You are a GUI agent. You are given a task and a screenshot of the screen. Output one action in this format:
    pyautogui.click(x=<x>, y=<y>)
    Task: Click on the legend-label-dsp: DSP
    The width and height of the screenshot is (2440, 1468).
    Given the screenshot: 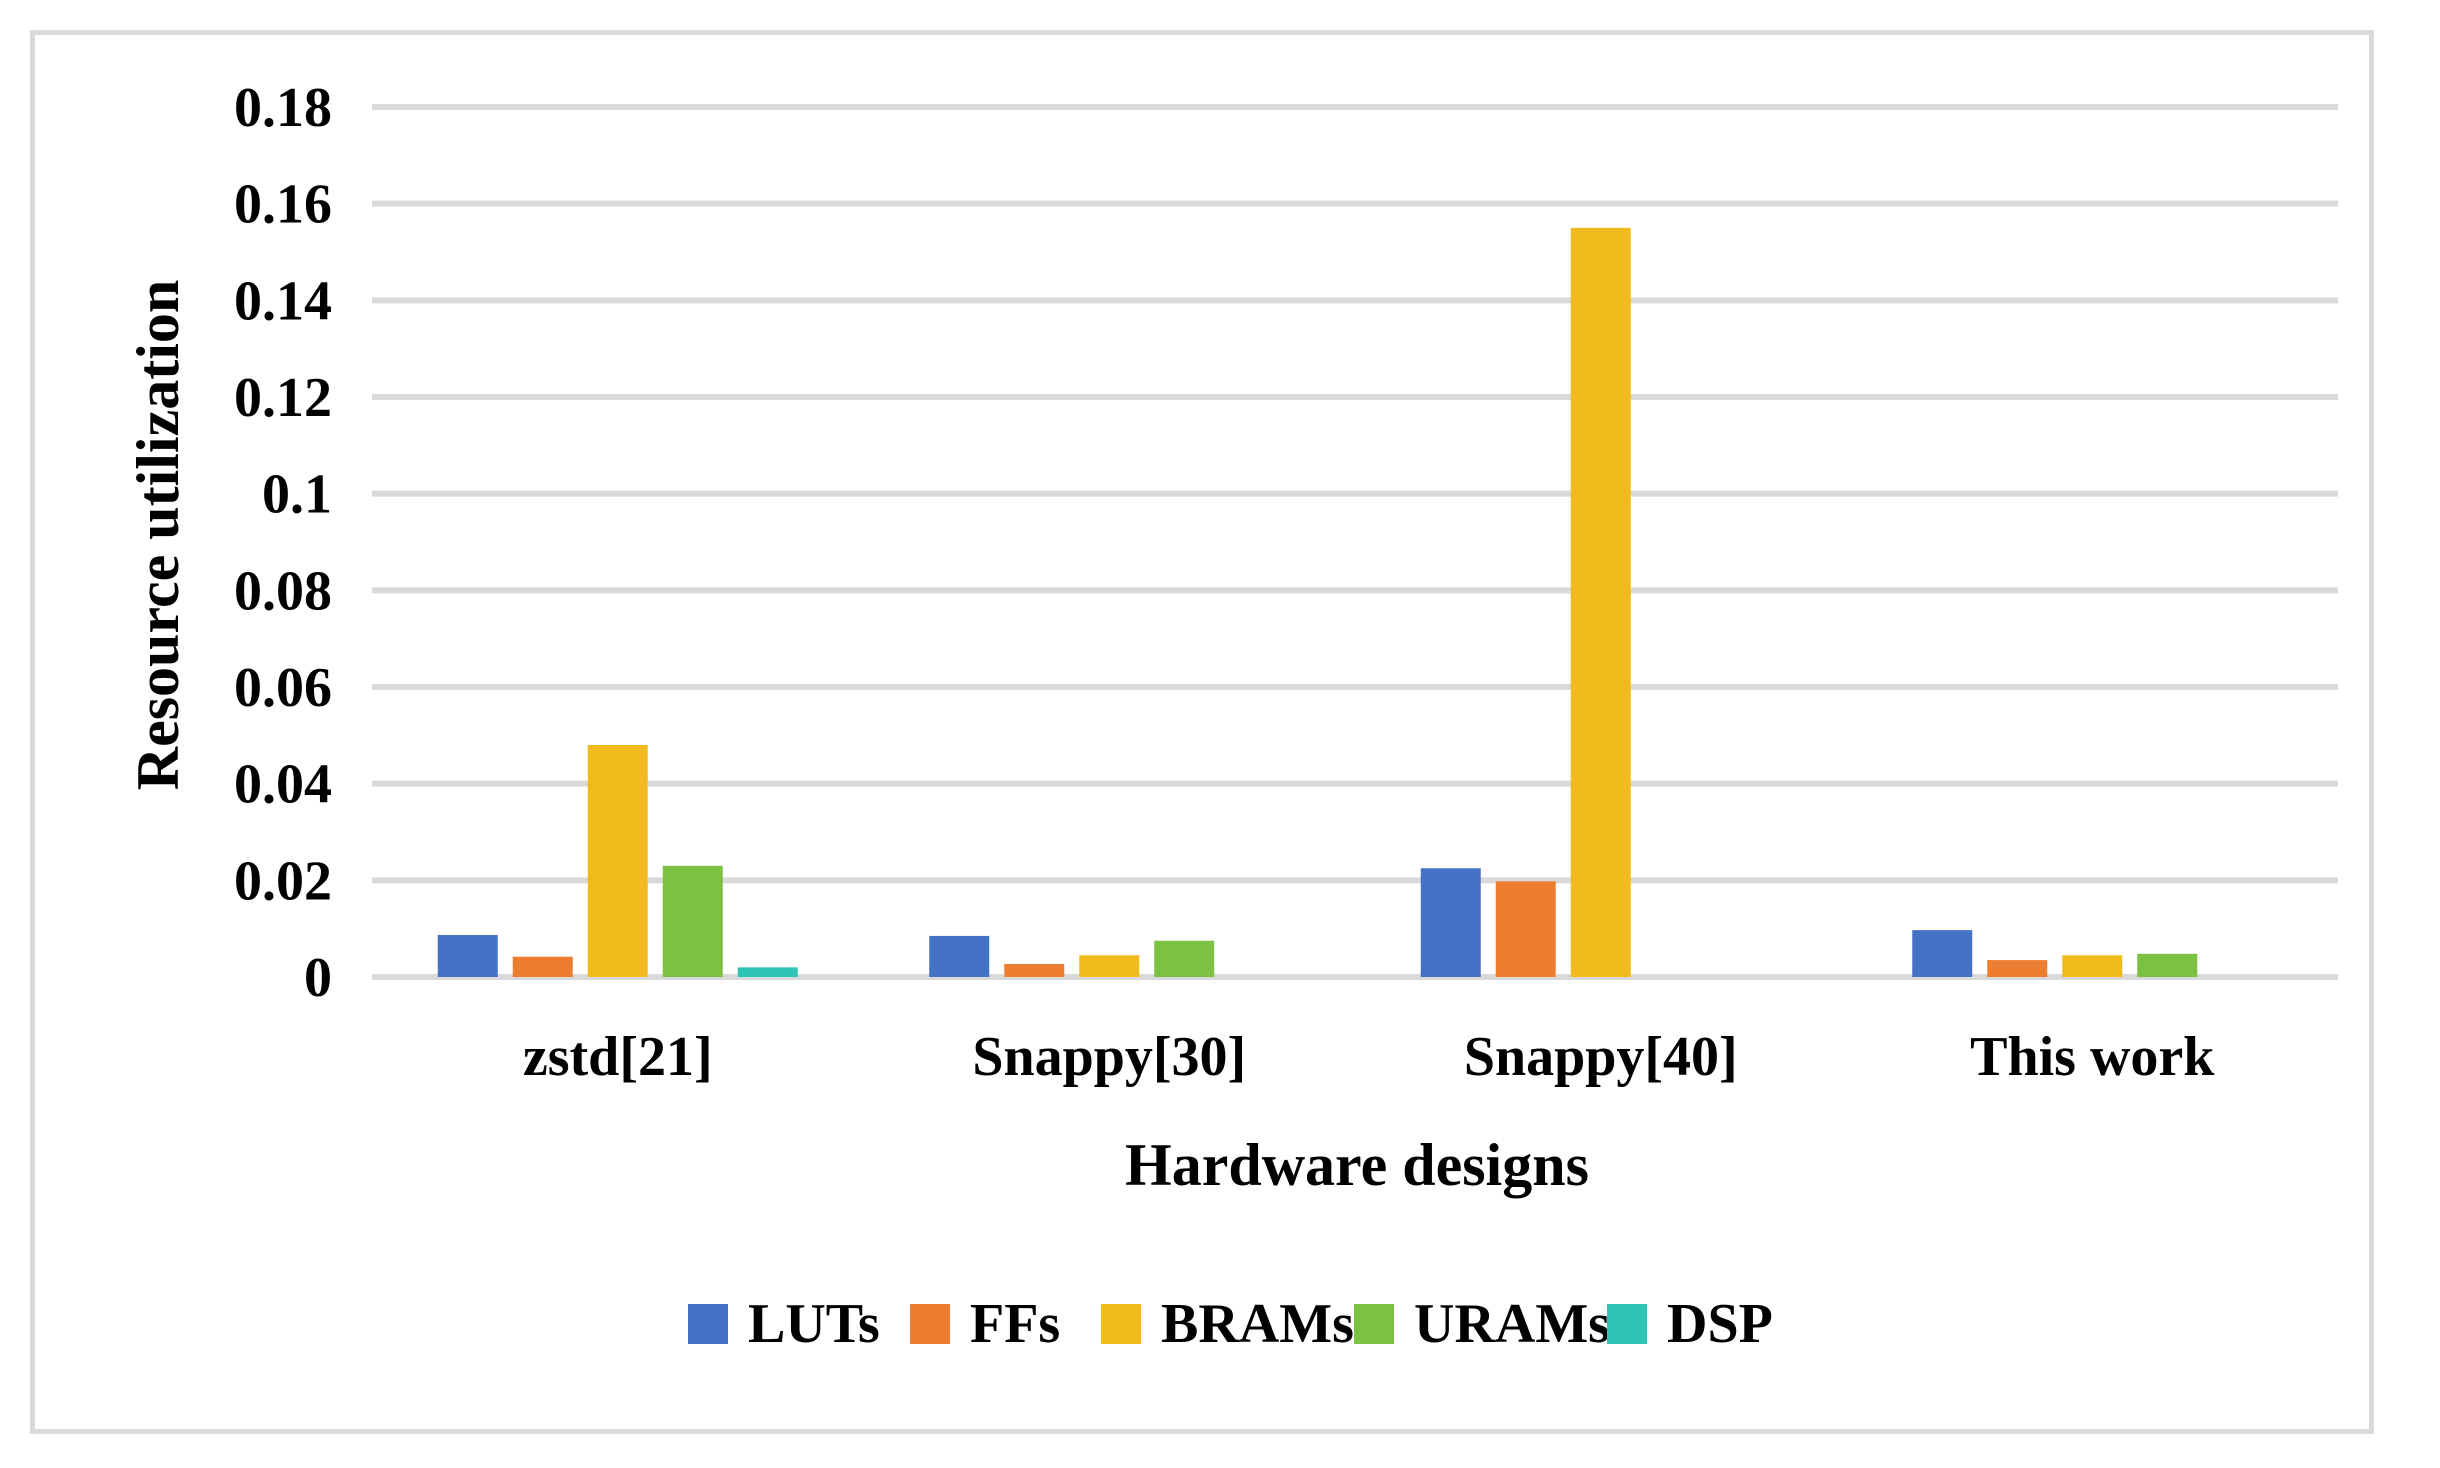 What is the action you would take?
    pyautogui.click(x=1720, y=1324)
    